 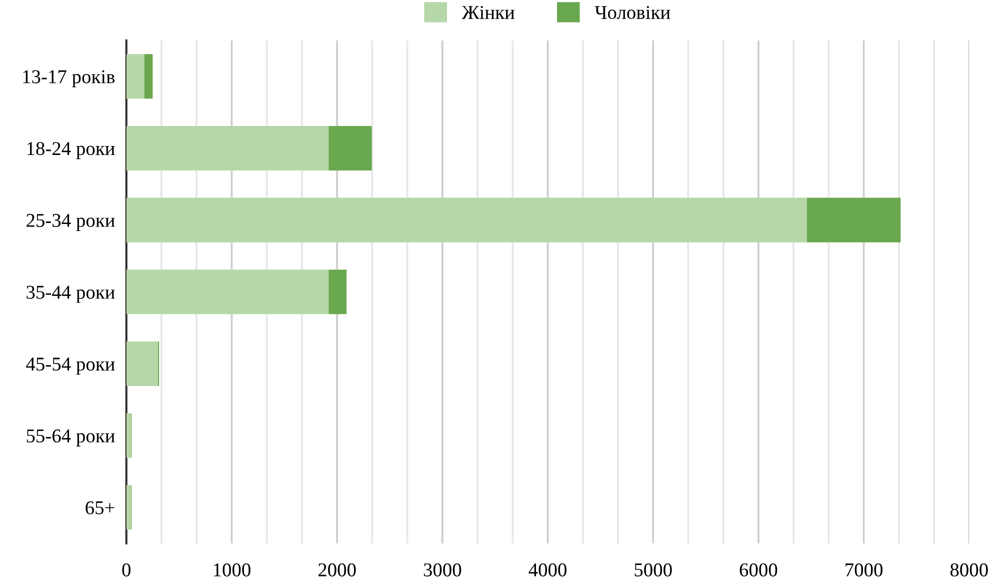 I want to click on y-tick-label: 65+, so click(x=100, y=507).